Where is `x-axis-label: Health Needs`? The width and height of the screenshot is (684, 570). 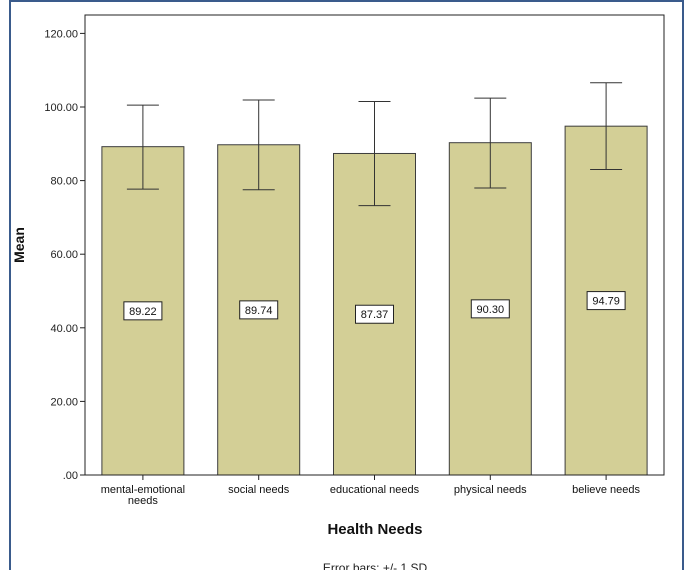 x-axis-label: Health Needs is located at coordinates (374, 529).